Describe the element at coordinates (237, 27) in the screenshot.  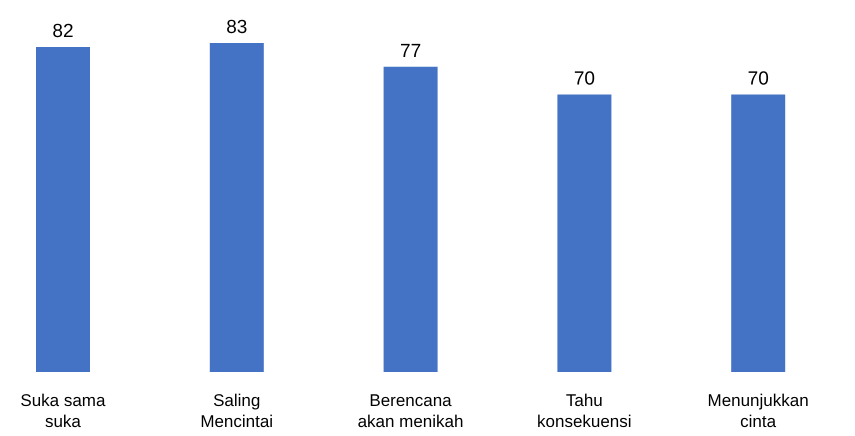
I see `data-label: 83` at that location.